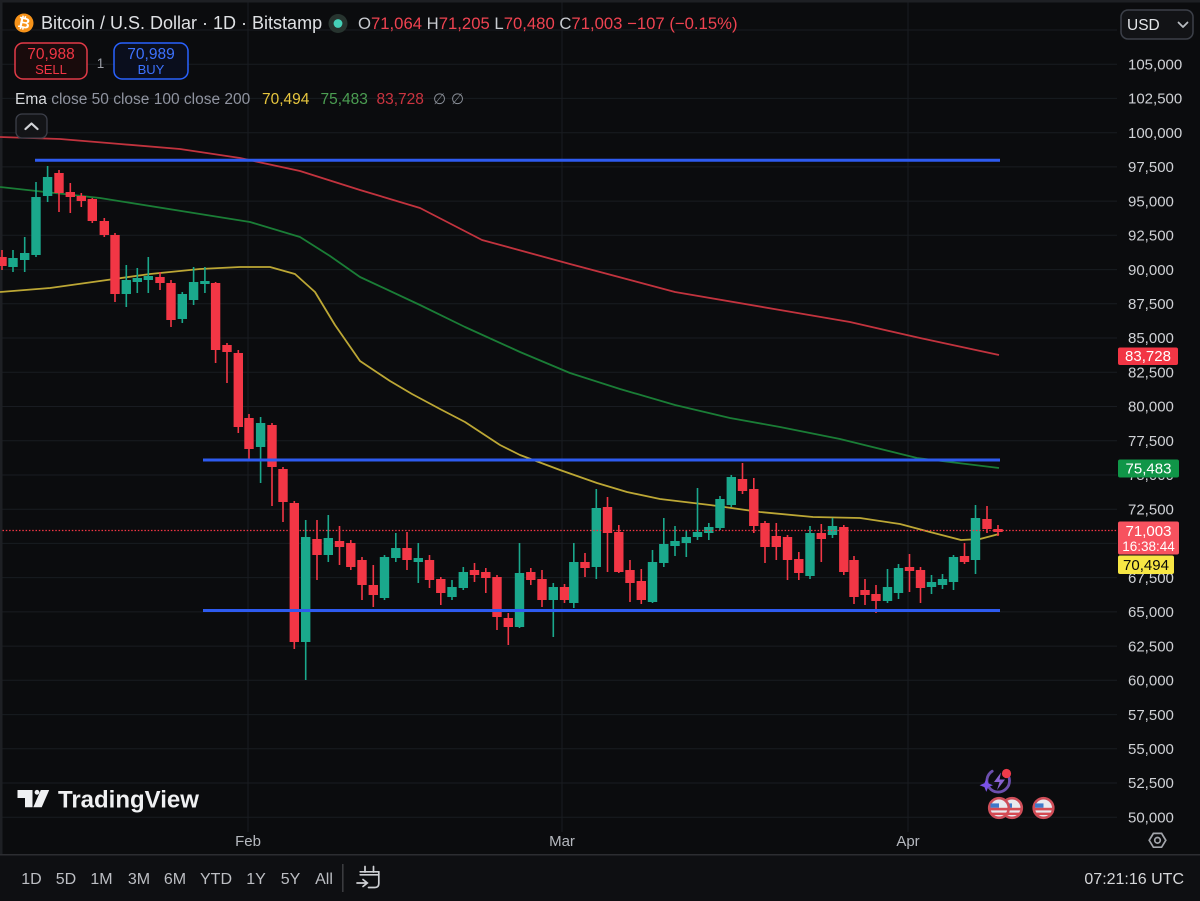 This screenshot has height=901, width=1200. Describe the element at coordinates (1151, 201) in the screenshot. I see `svg-text: 95,000` at that location.